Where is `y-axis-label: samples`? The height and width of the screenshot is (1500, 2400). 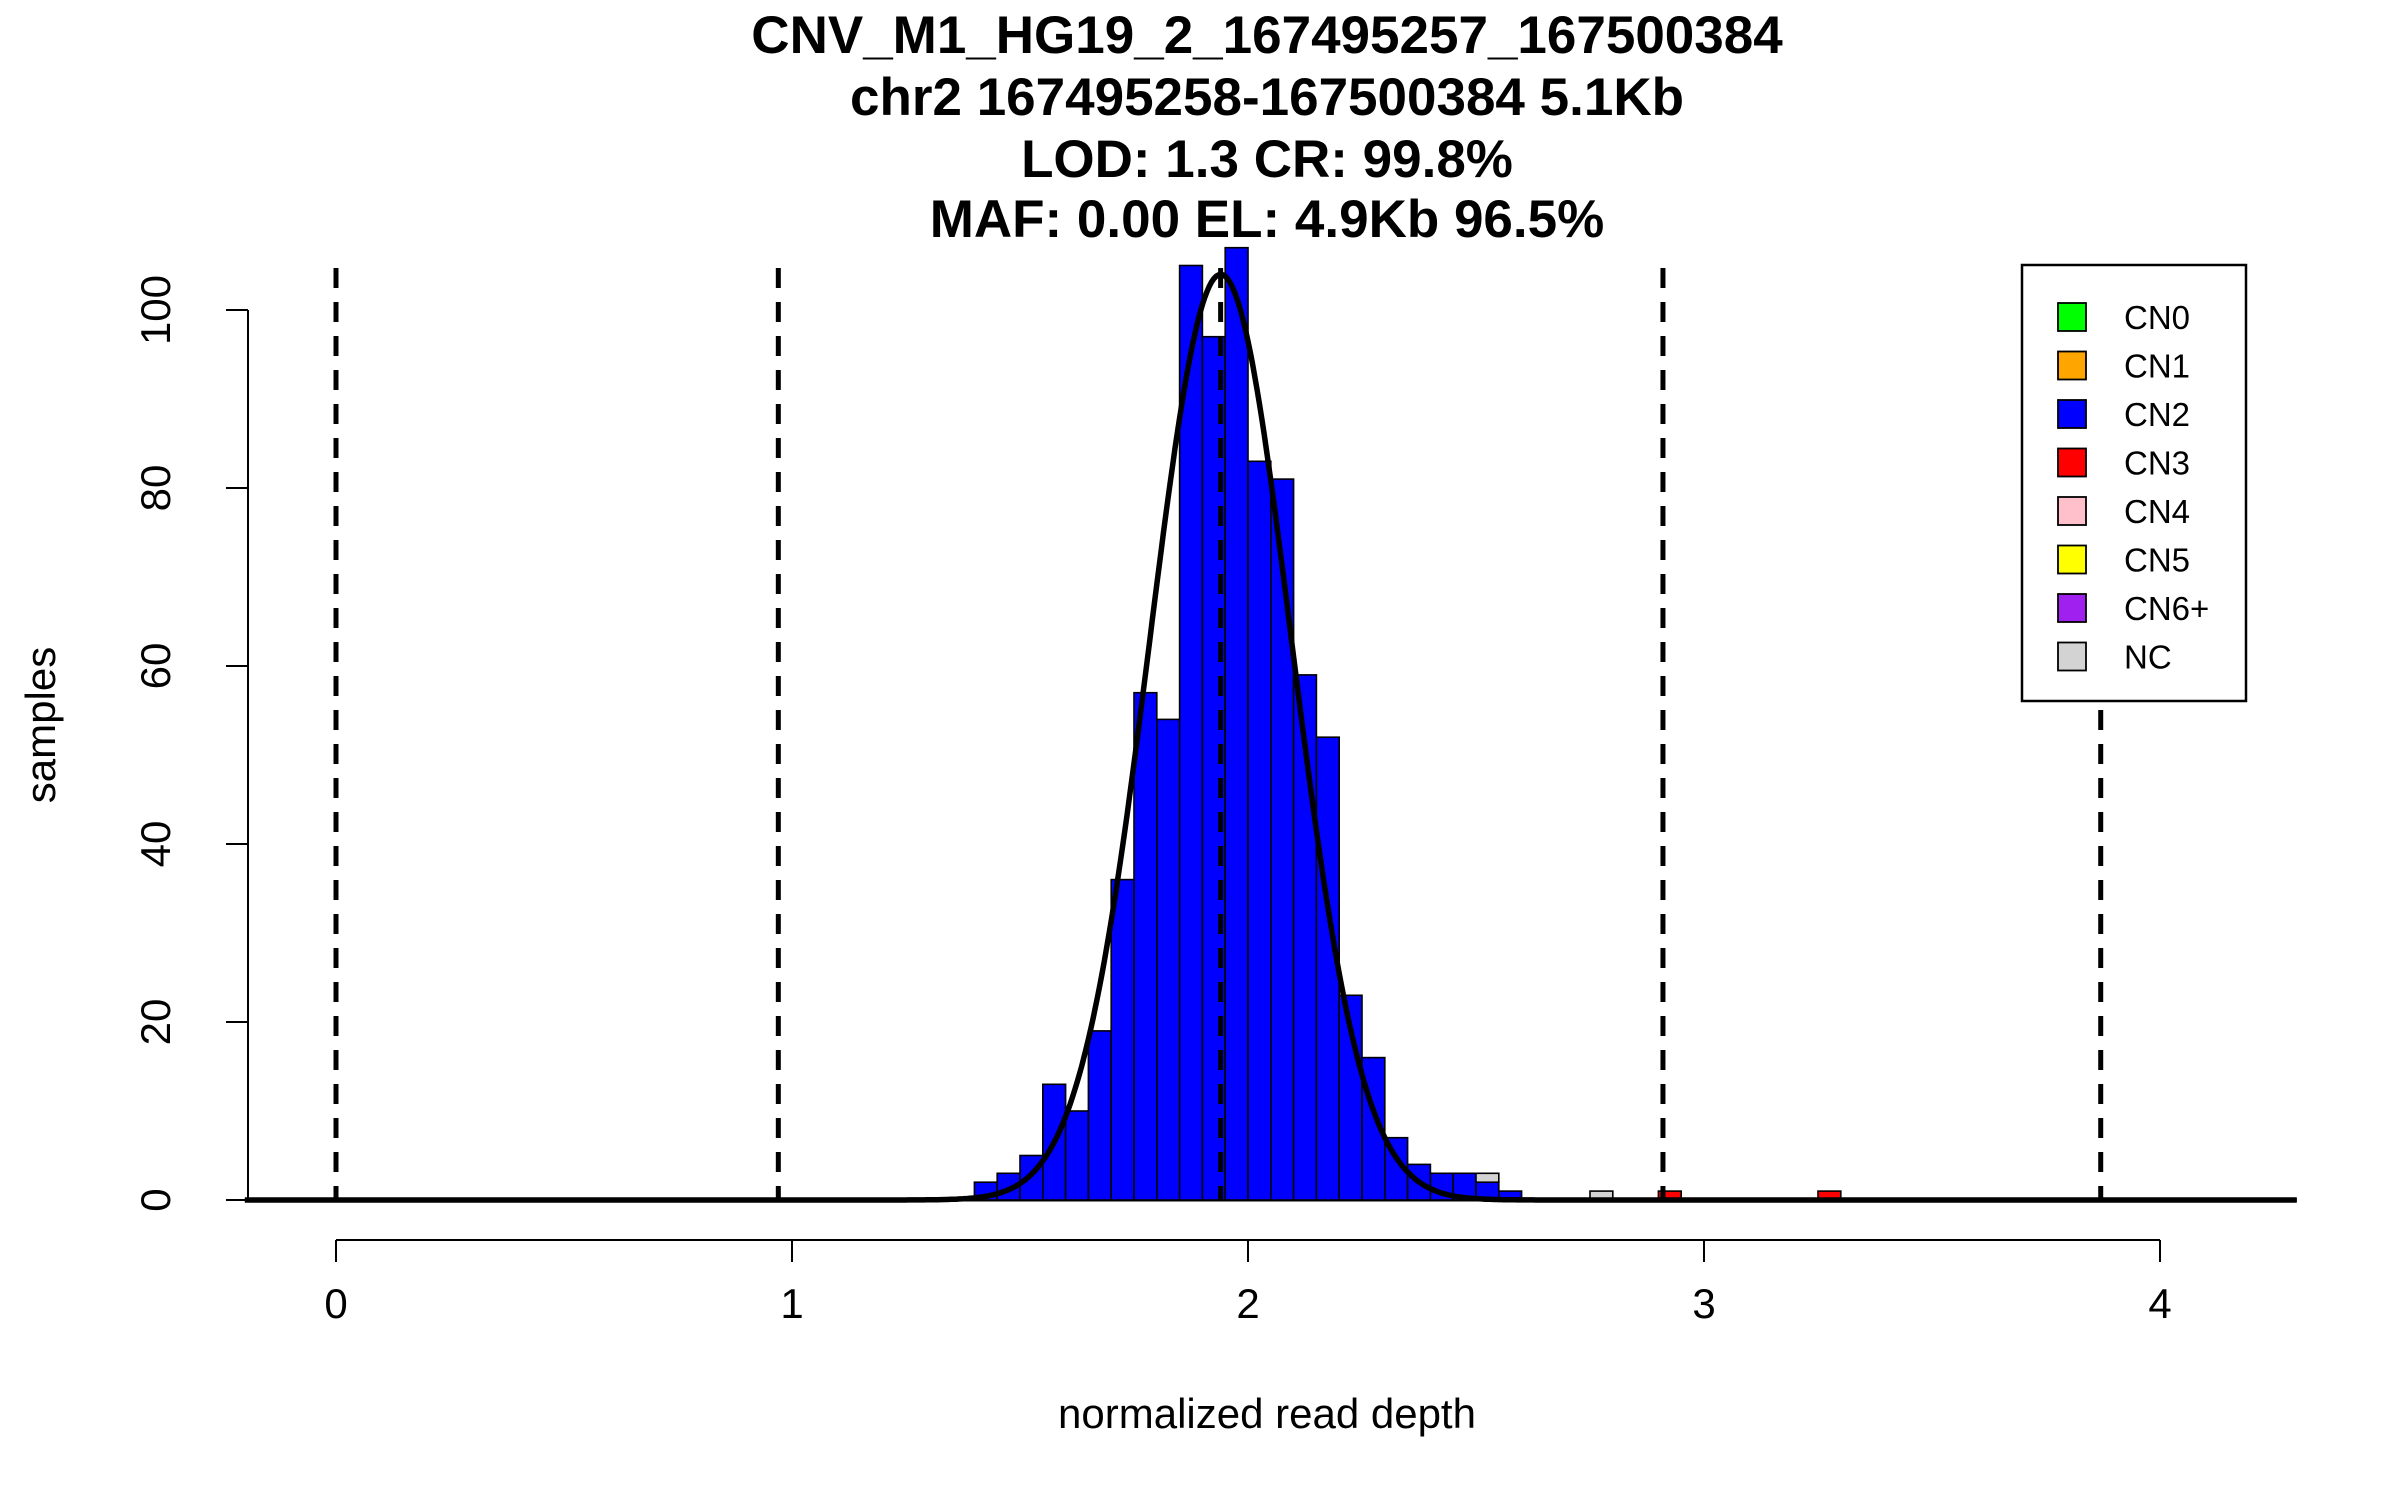
y-axis-label: samples is located at coordinates (40, 725).